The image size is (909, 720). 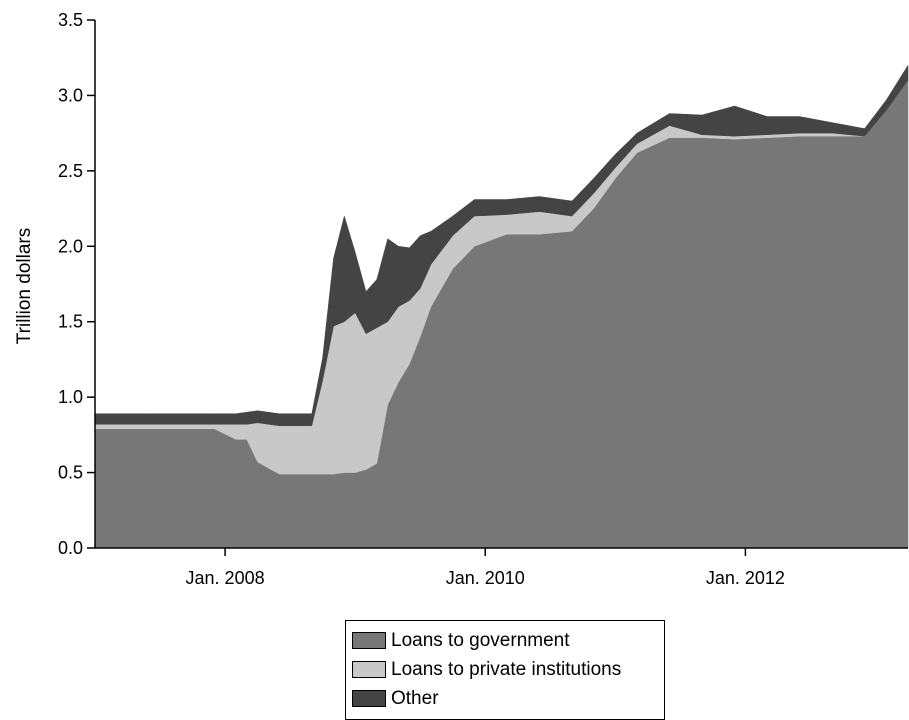 I want to click on legend-item-government: Loans to government, so click(x=508, y=640).